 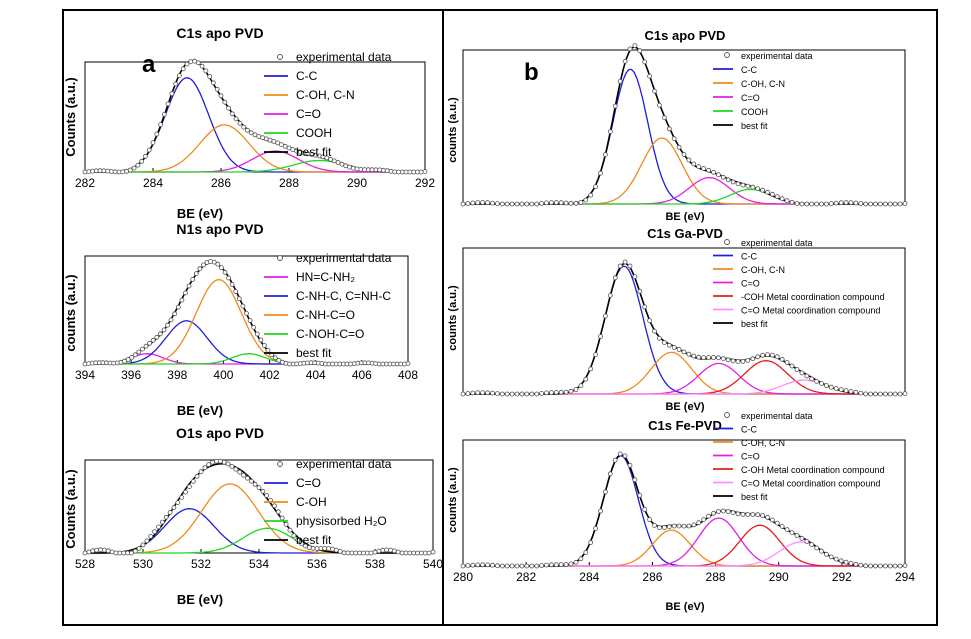 I want to click on x-tick-label: 400, so click(x=223, y=375).